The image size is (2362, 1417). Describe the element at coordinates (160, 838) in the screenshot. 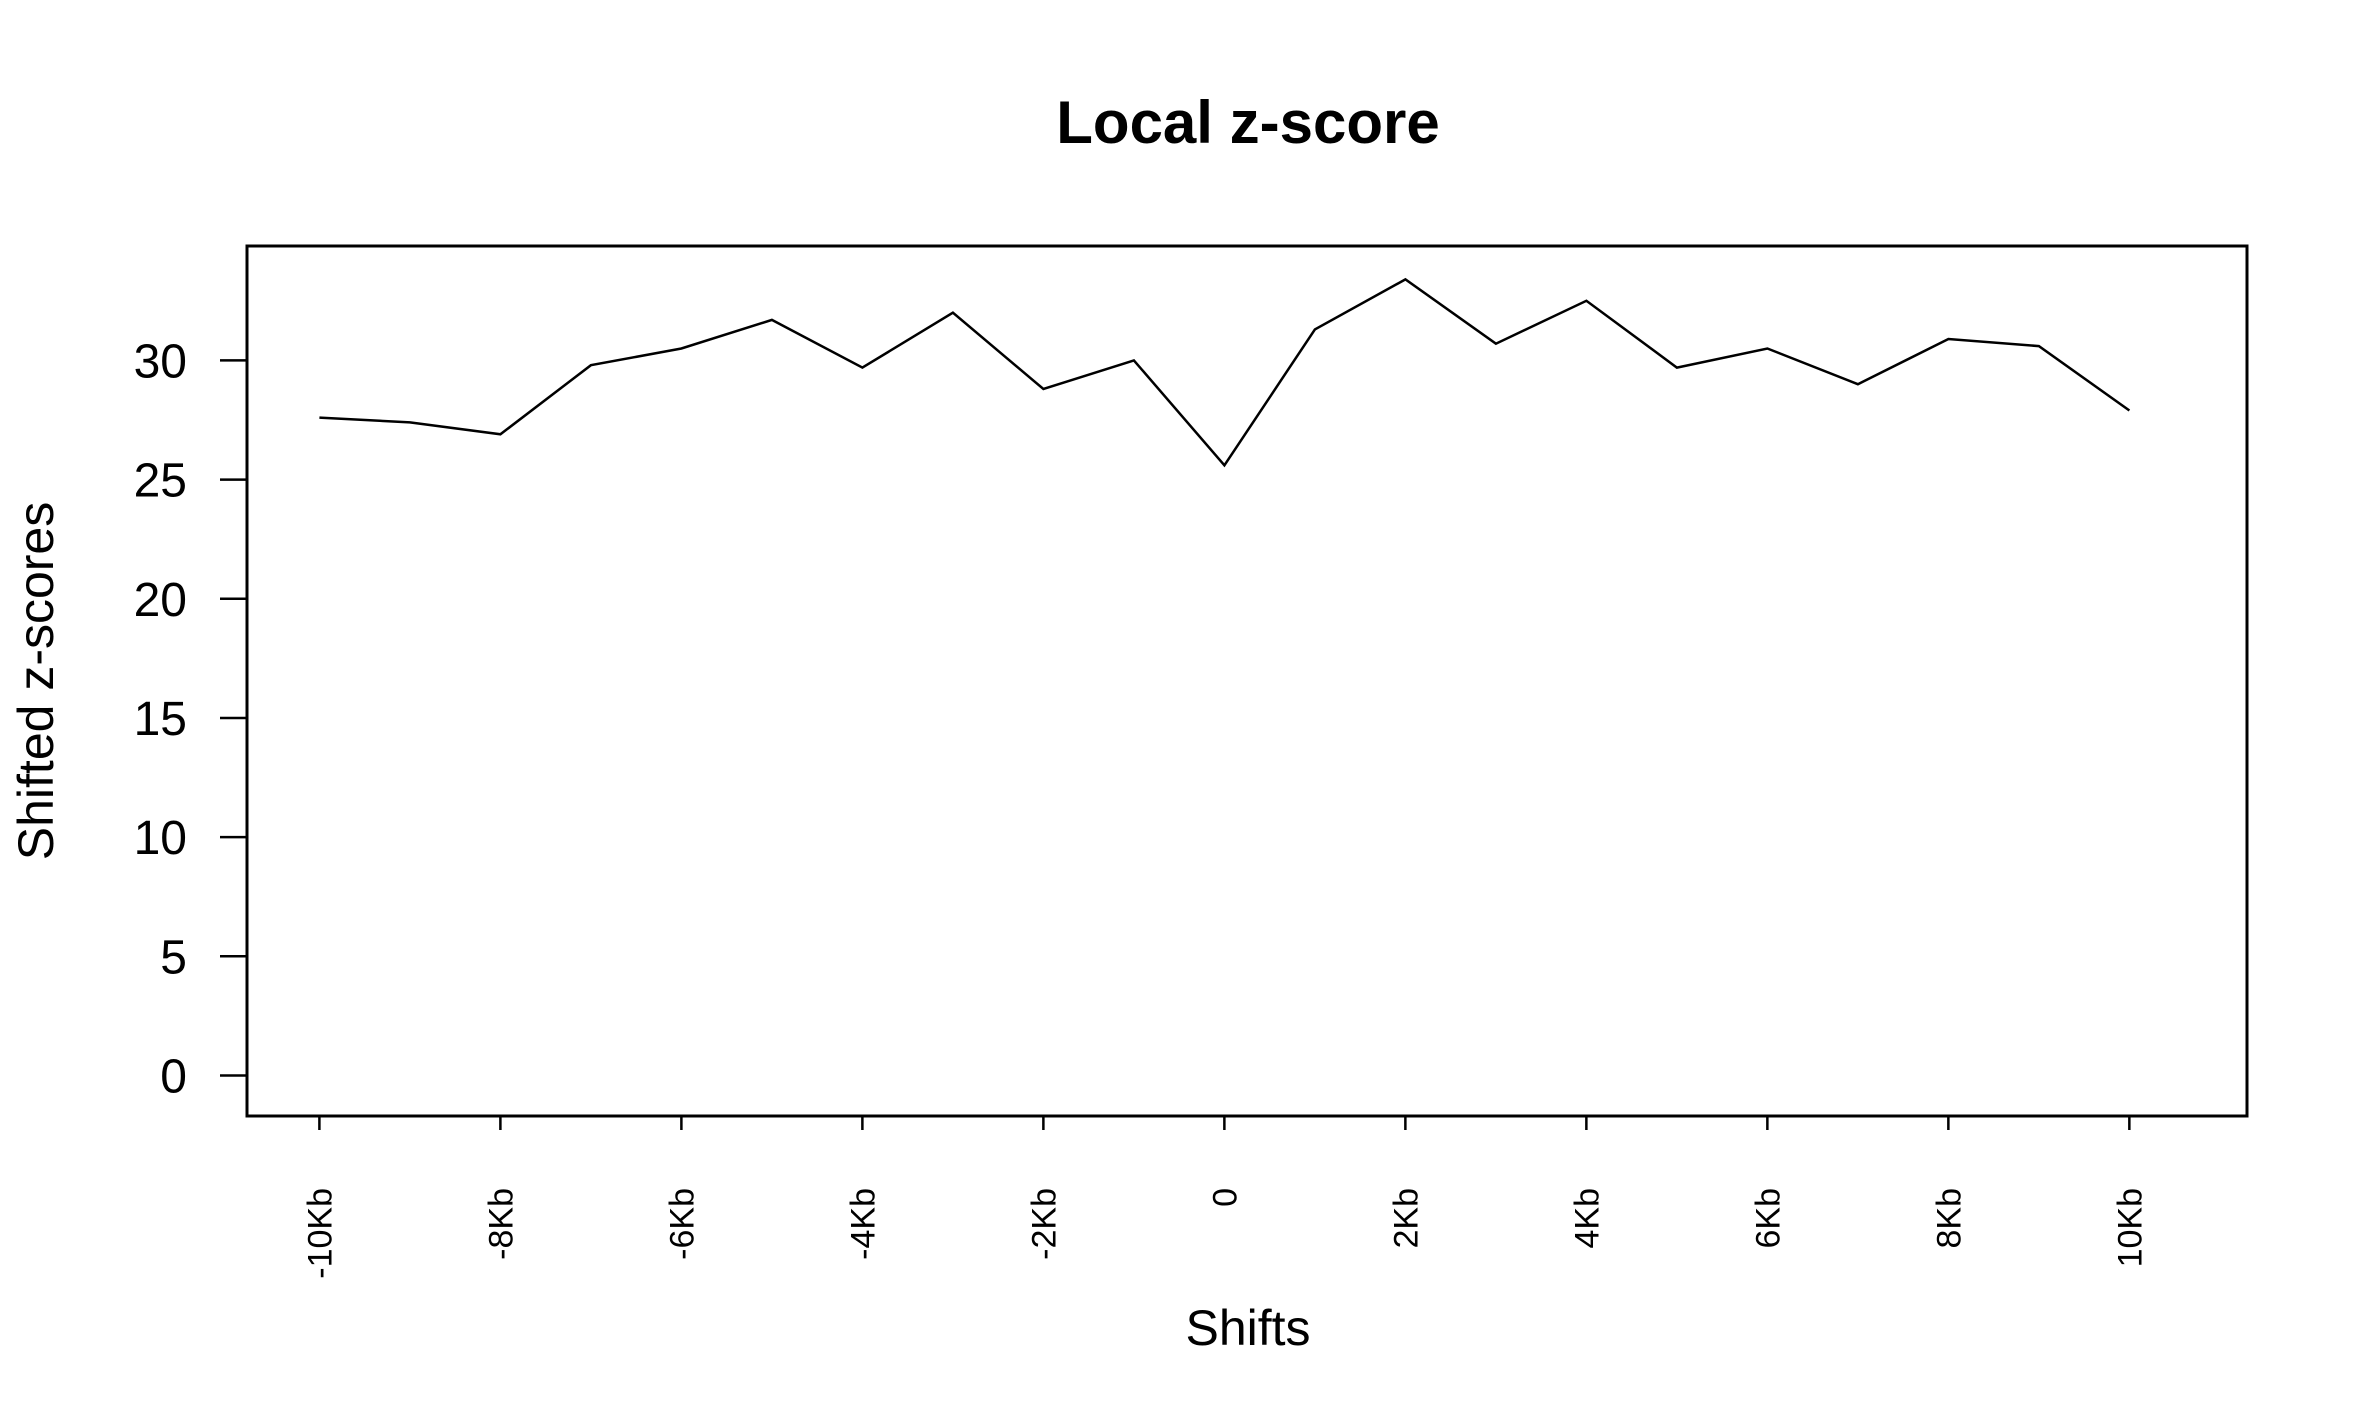

I see `y-tick-label: 10` at that location.